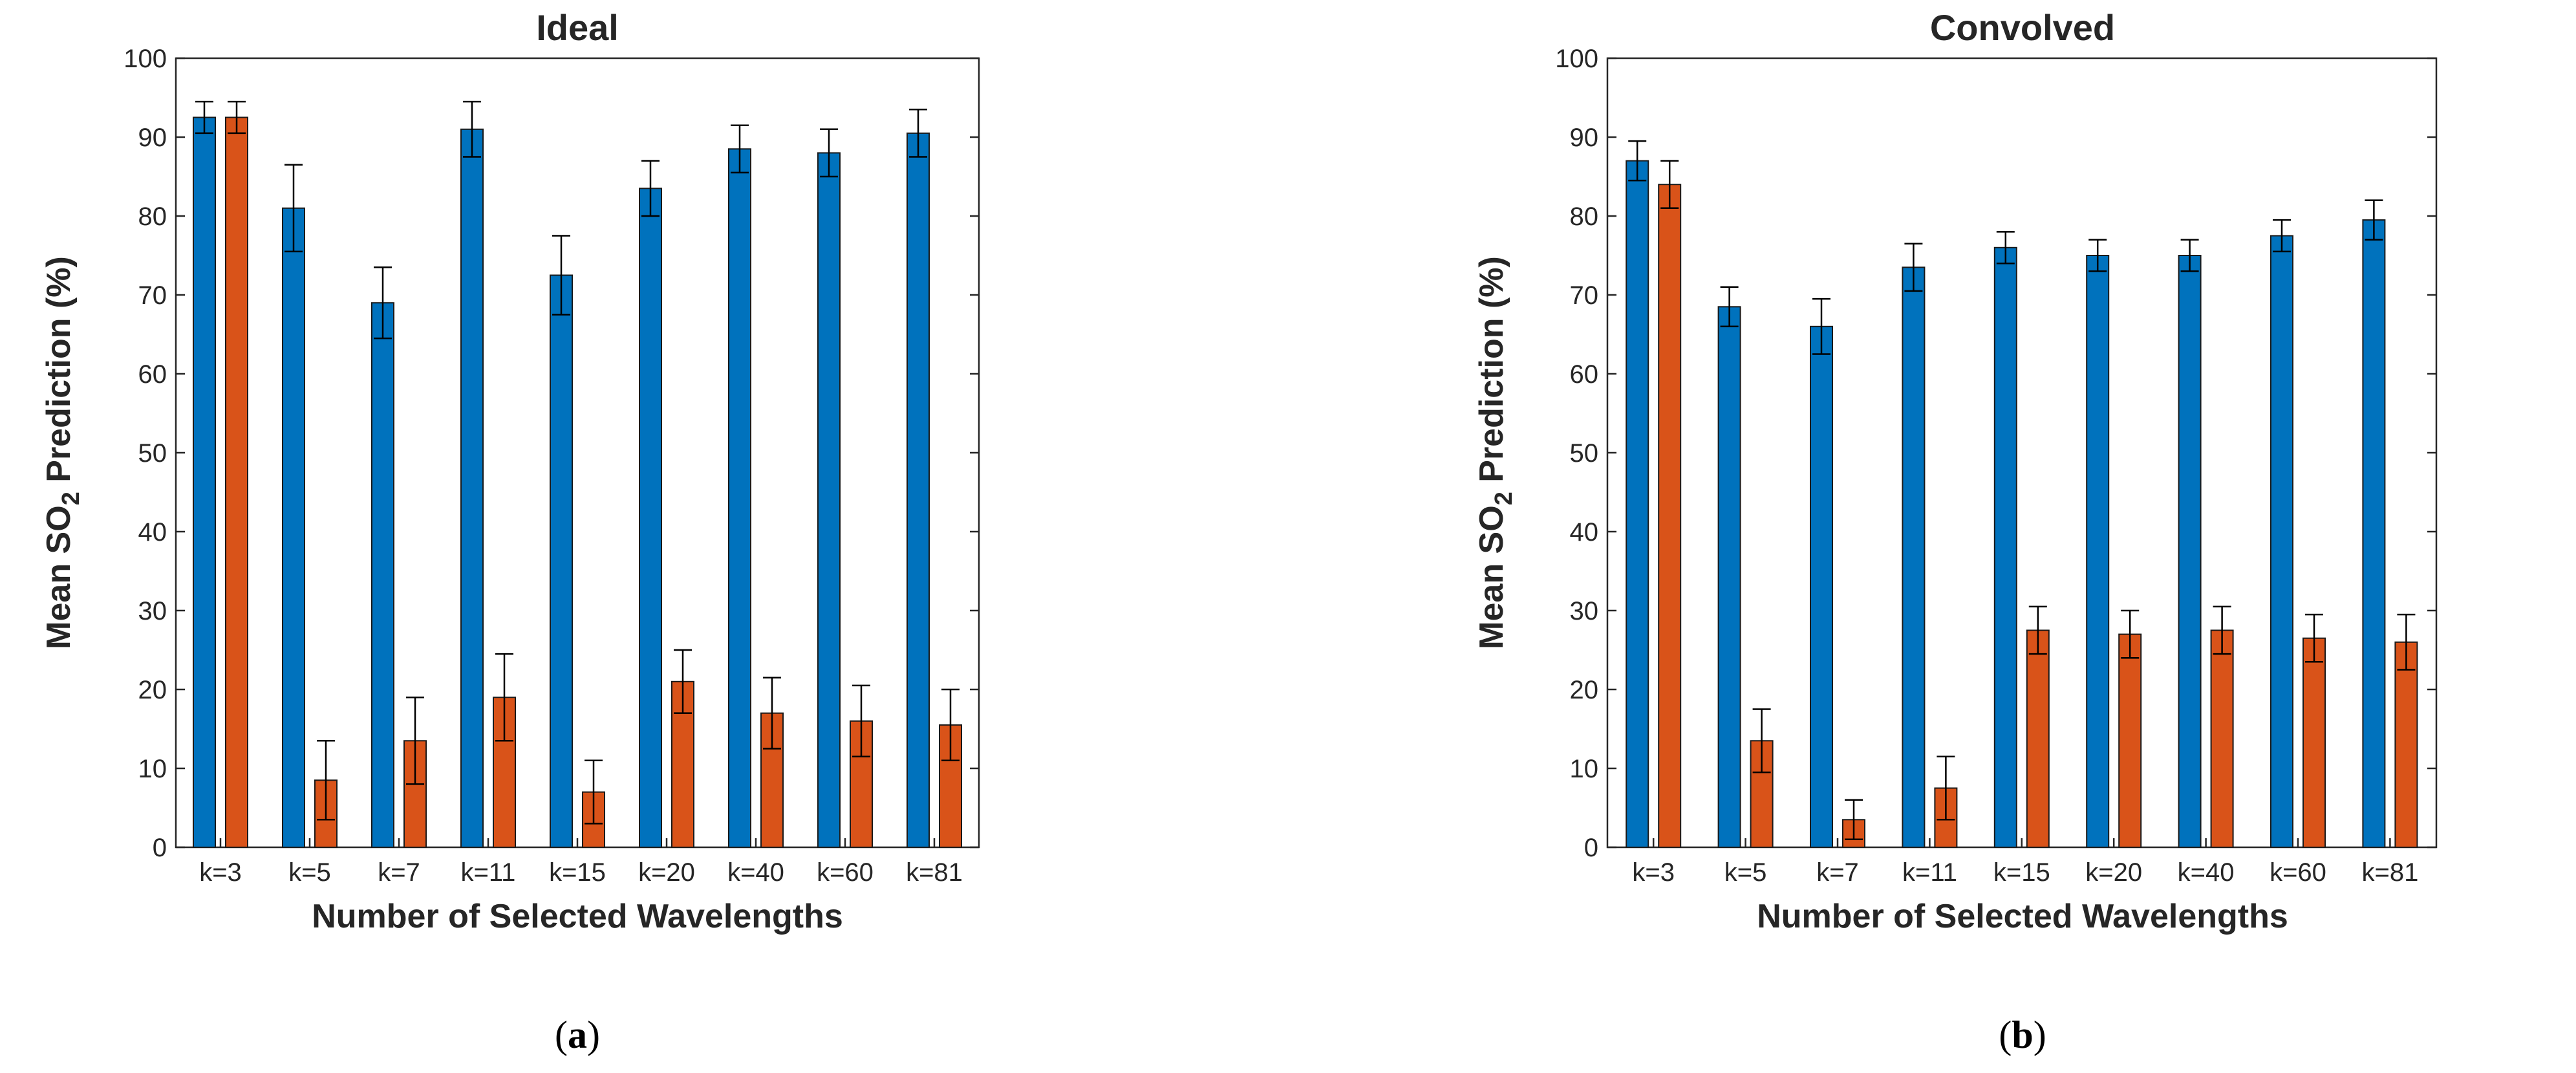  What do you see at coordinates (577, 27) in the screenshot?
I see `chart-title: Ideal` at bounding box center [577, 27].